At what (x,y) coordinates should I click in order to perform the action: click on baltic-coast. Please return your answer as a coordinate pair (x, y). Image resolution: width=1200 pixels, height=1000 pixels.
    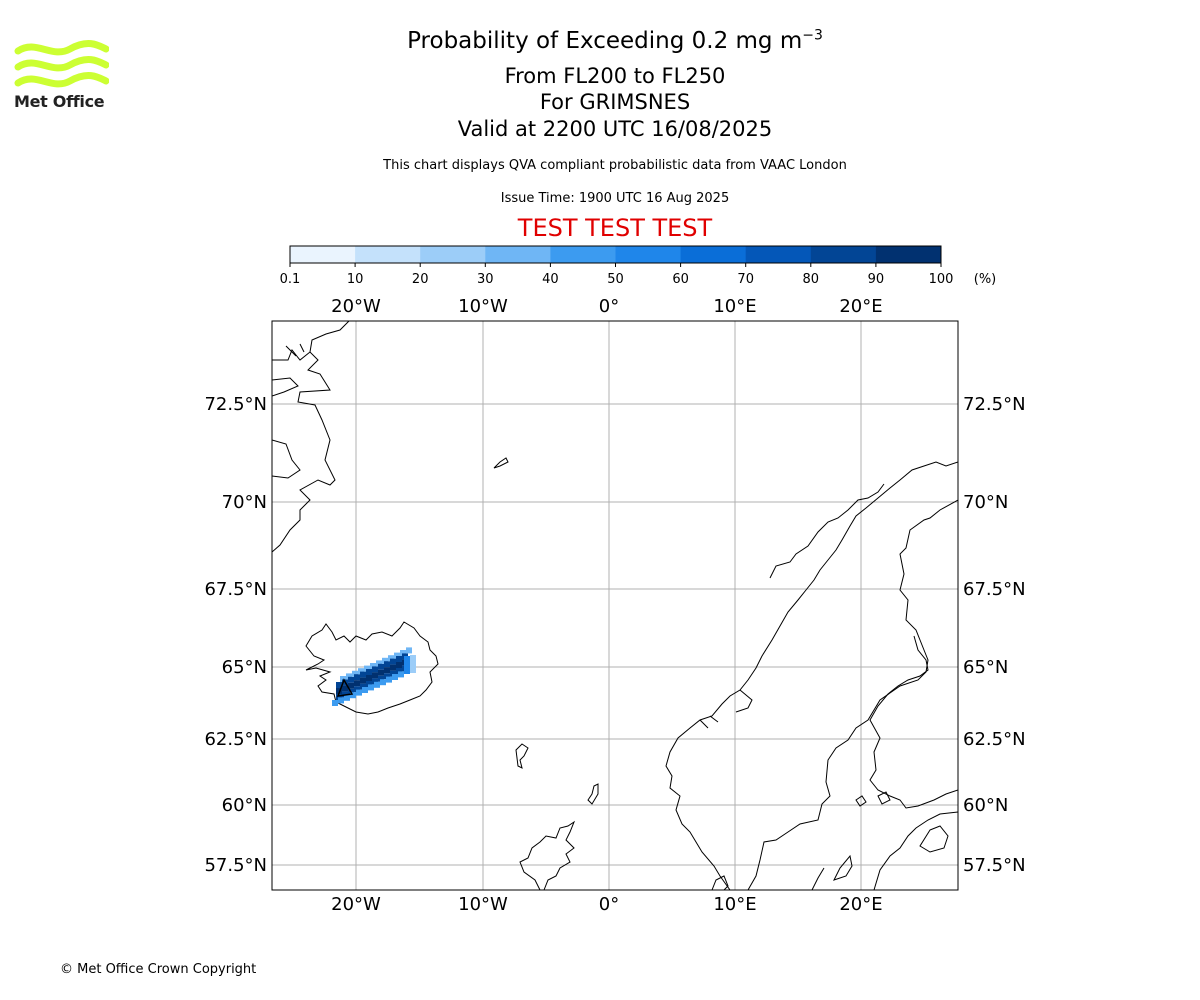
    Looking at the image, I should click on (913, 722).